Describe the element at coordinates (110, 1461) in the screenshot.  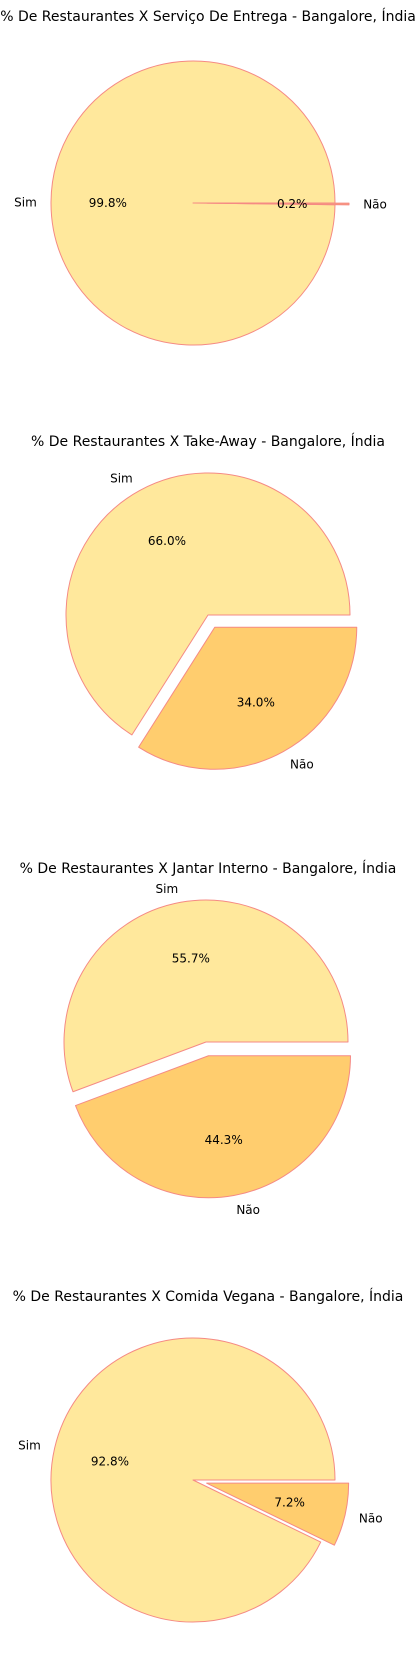
I see `slice-percent-label: 92.8%` at that location.